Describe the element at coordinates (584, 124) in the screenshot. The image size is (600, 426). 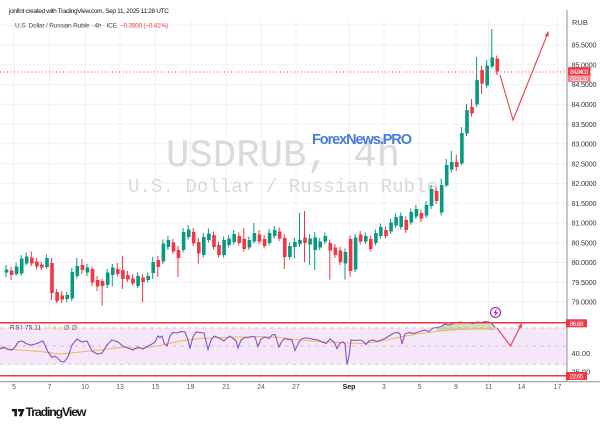
I see `svg-text: 83.5000` at that location.